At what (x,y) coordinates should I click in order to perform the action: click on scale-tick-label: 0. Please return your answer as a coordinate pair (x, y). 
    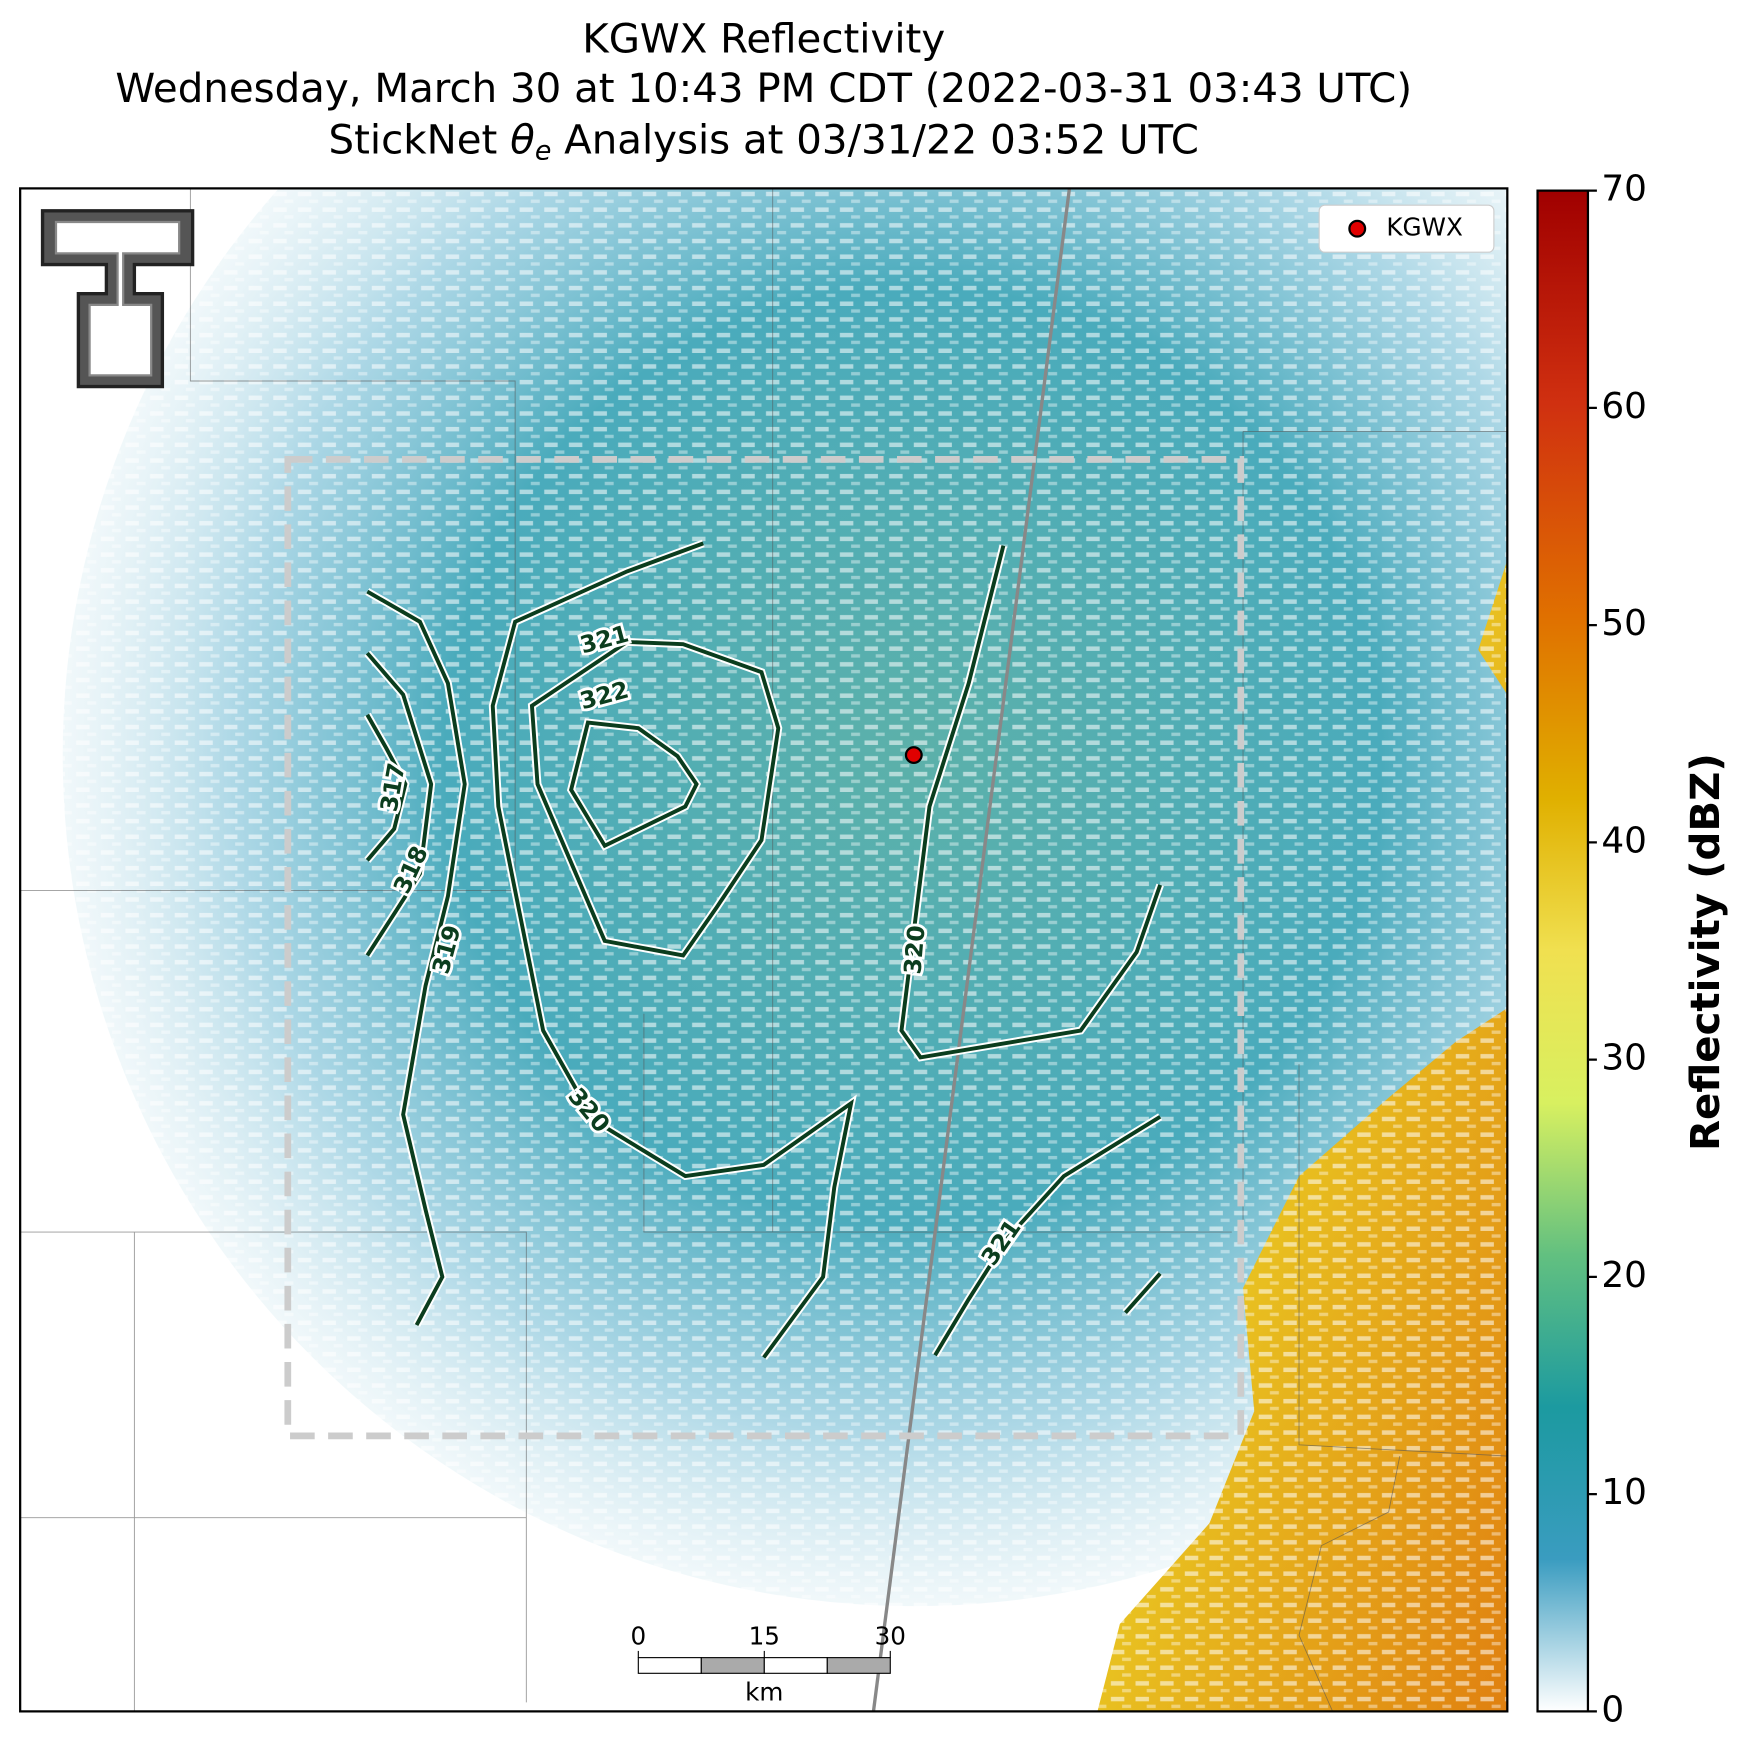
    Looking at the image, I should click on (638, 1635).